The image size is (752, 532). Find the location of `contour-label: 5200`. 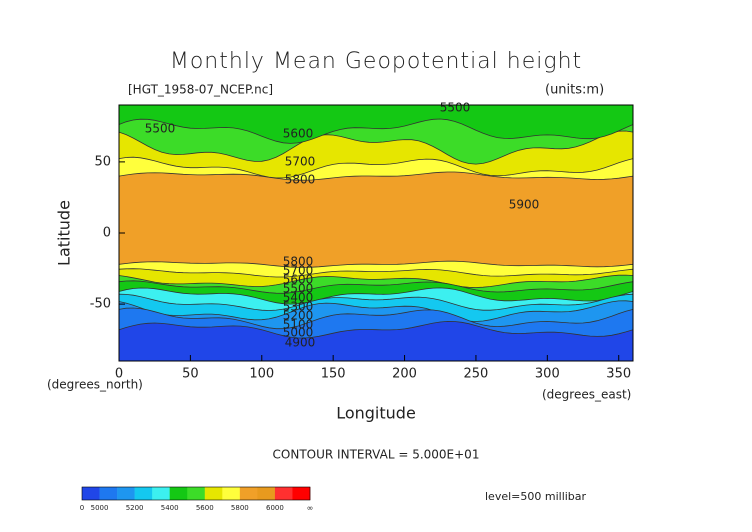

contour-label: 5200 is located at coordinates (298, 316).